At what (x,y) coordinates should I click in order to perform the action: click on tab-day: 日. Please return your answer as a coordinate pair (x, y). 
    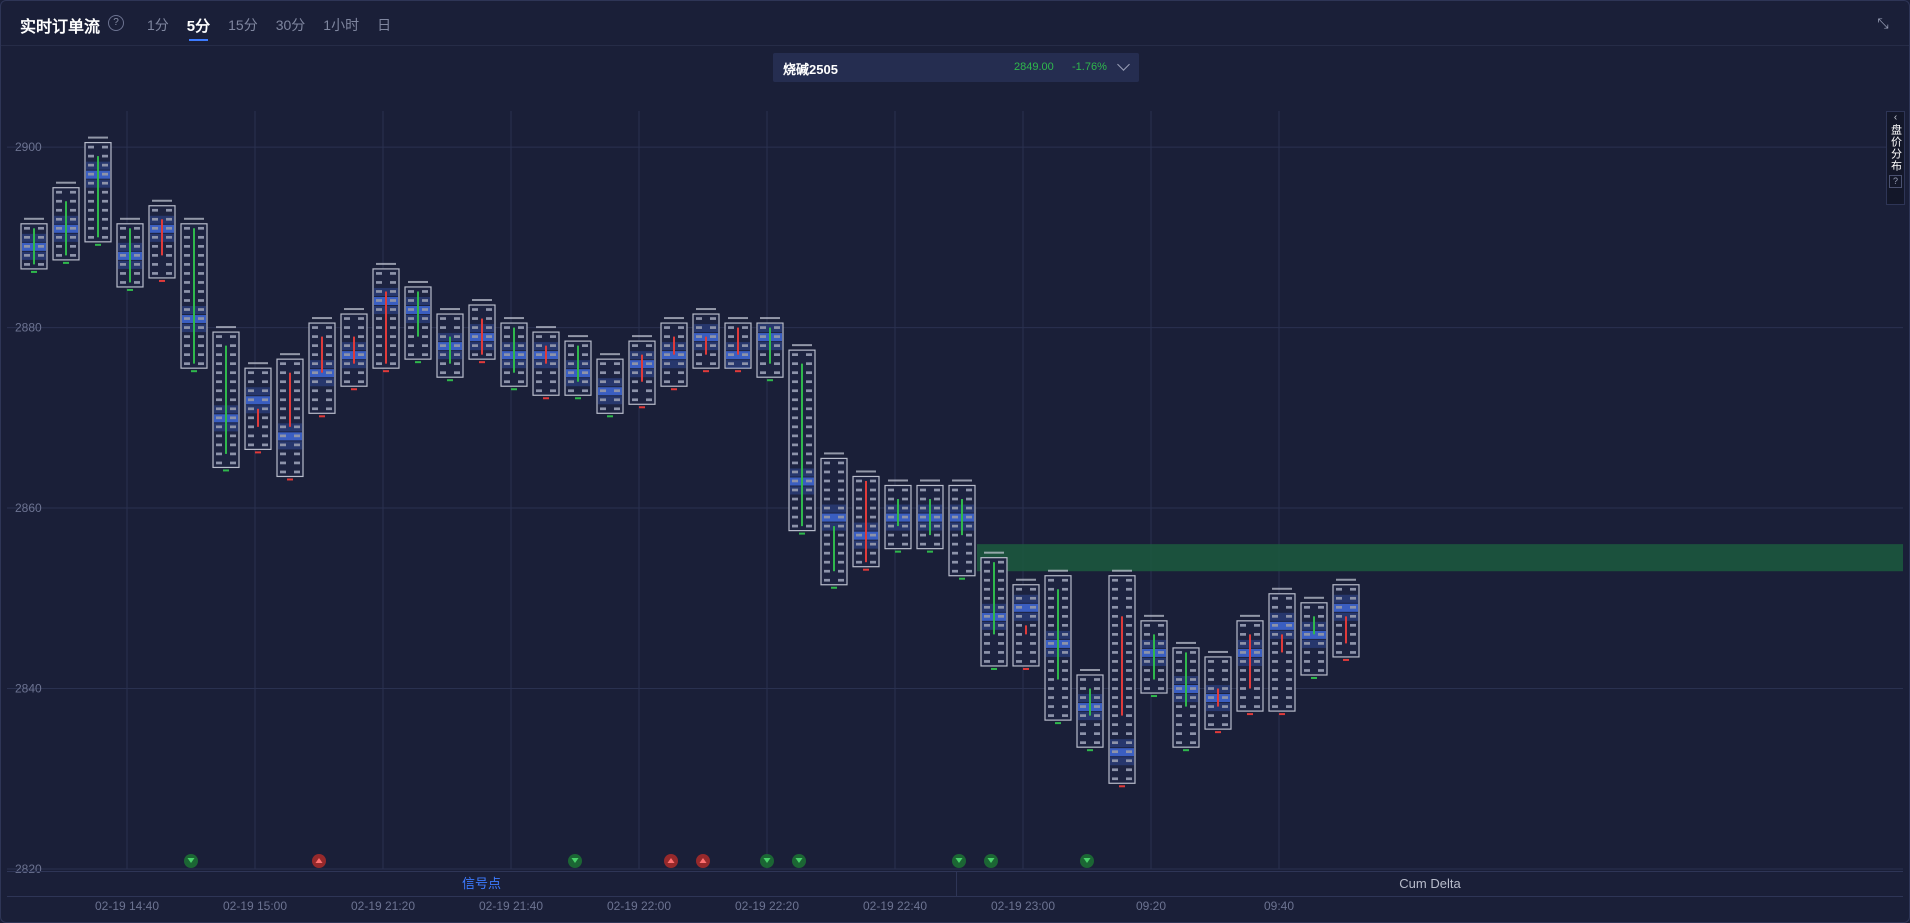
    Looking at the image, I should click on (384, 25).